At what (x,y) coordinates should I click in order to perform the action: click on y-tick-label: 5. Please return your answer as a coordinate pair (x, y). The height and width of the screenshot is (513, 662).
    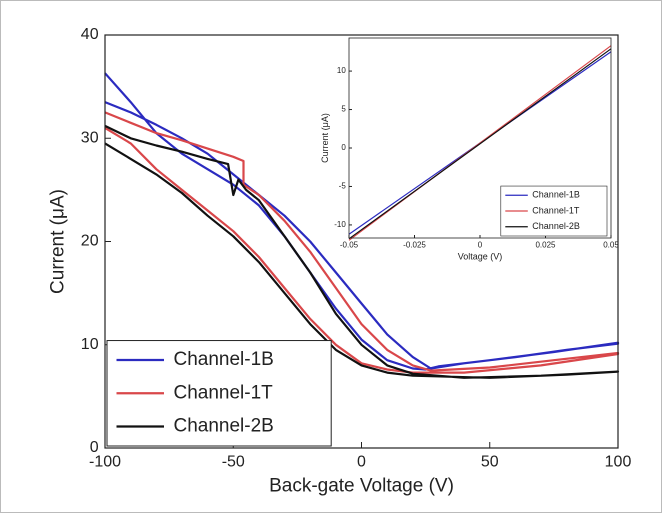
    Looking at the image, I should click on (343, 109).